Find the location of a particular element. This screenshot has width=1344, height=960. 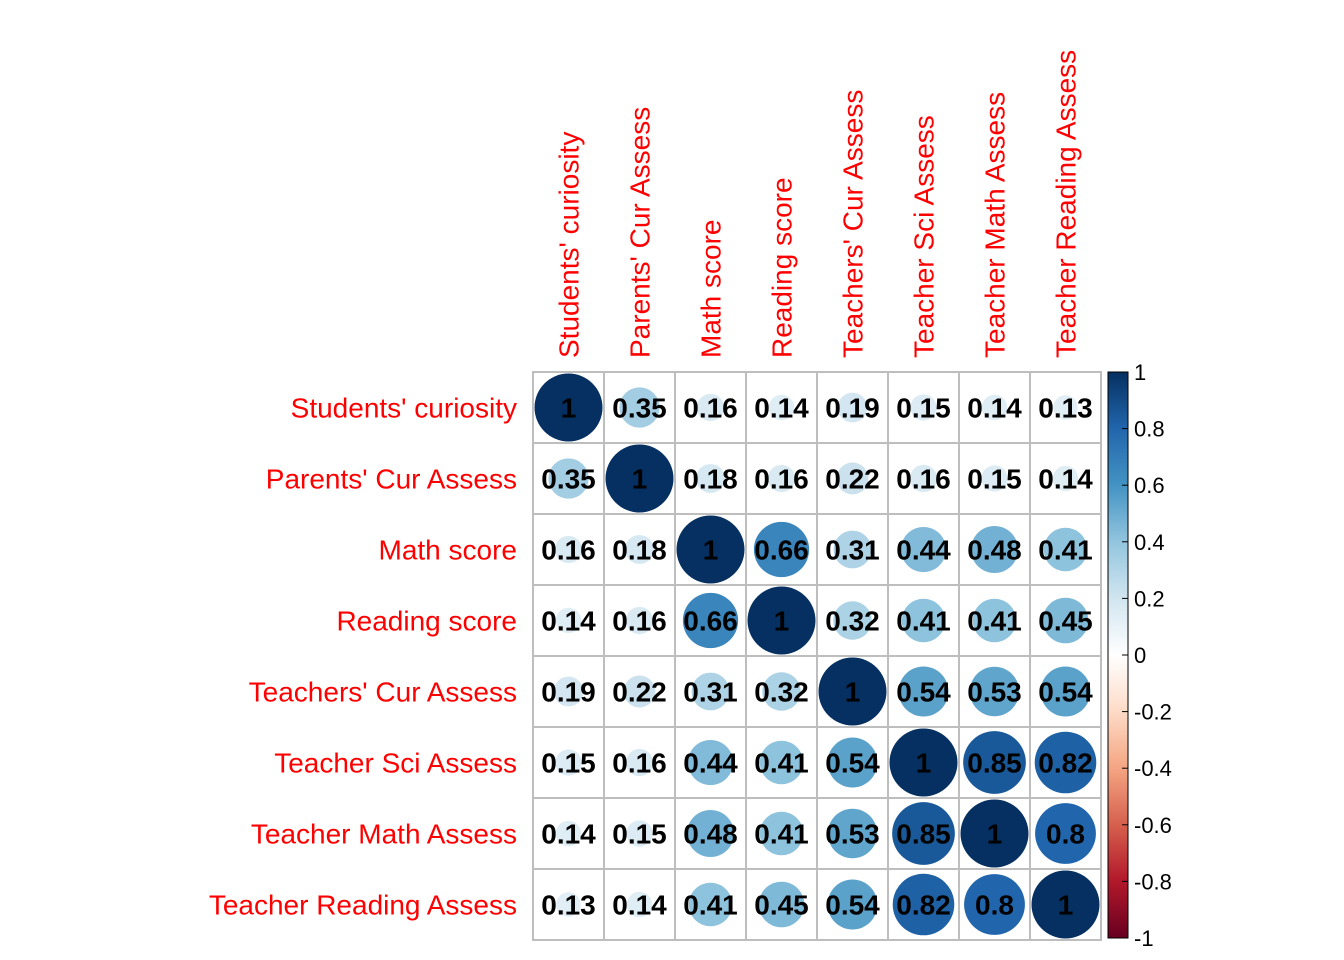

row-label: Parents' Cur Assess is located at coordinates (391, 479).